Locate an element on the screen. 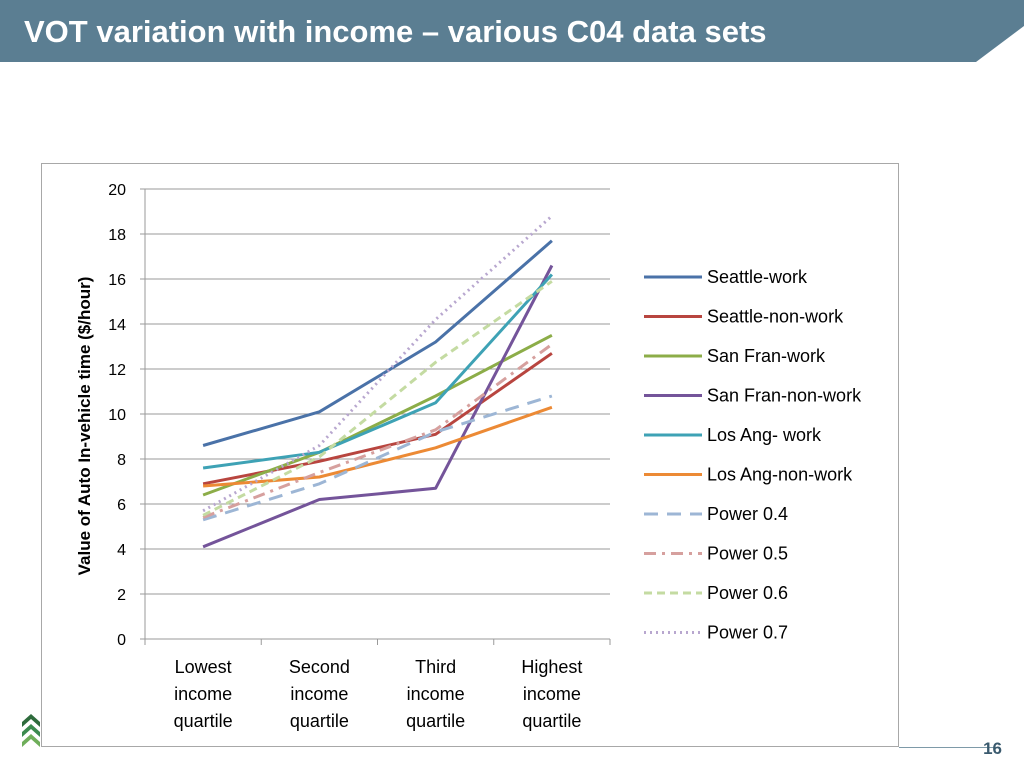  legend-item: San Fran-non-work is located at coordinates (753, 396).